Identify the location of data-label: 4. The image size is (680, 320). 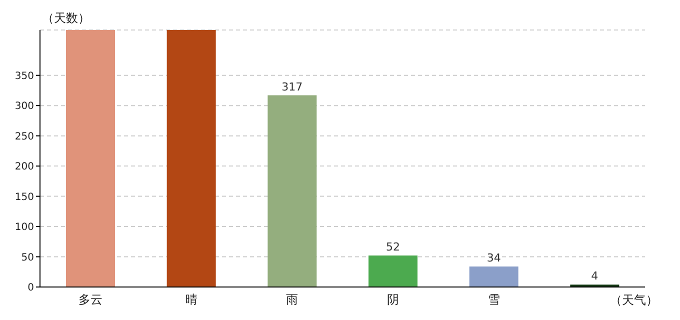
(594, 276).